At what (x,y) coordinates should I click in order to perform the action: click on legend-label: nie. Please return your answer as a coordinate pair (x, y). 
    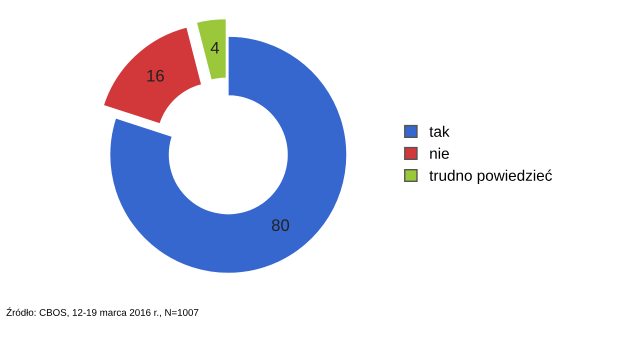
    Looking at the image, I should click on (439, 153).